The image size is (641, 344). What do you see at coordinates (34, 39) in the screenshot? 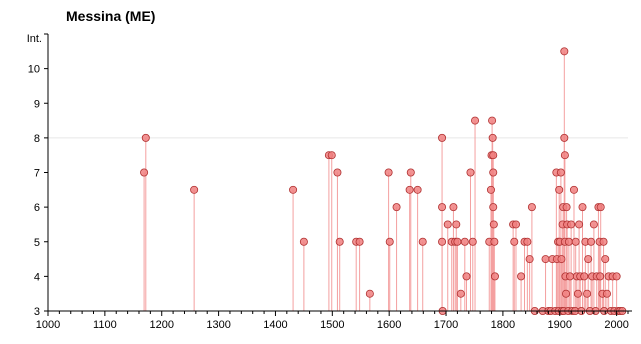
I see `y-axis-label: Int.` at bounding box center [34, 39].